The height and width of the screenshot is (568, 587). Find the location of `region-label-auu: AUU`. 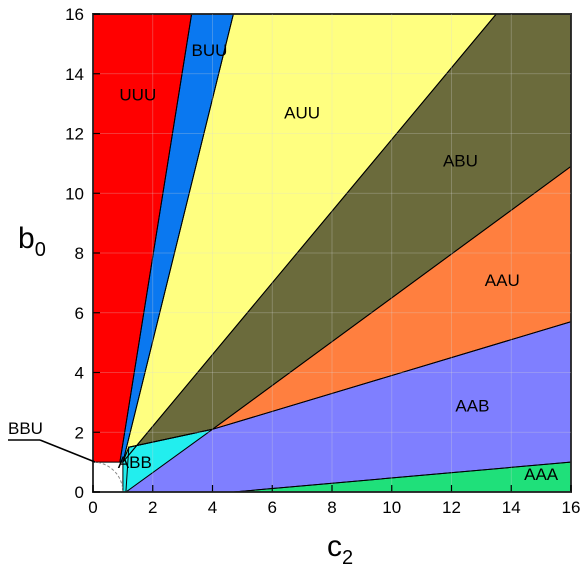

region-label-auu: AUU is located at coordinates (302, 113).